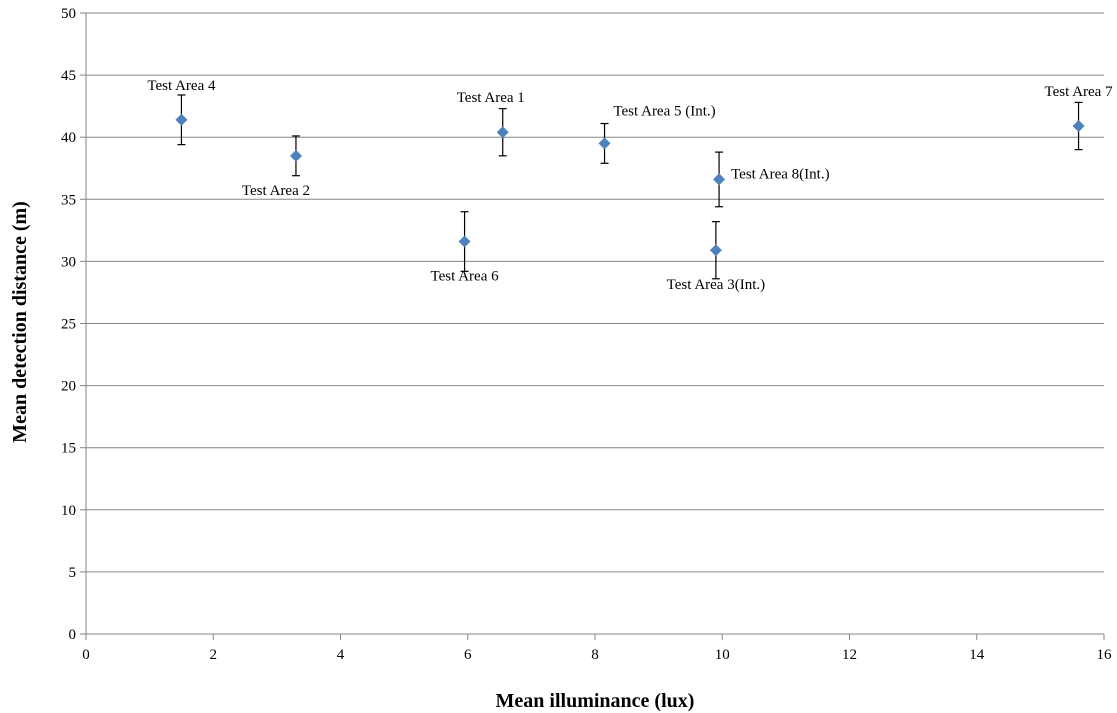  Describe the element at coordinates (181, 86) in the screenshot. I see `point-label: Test Area 4` at that location.